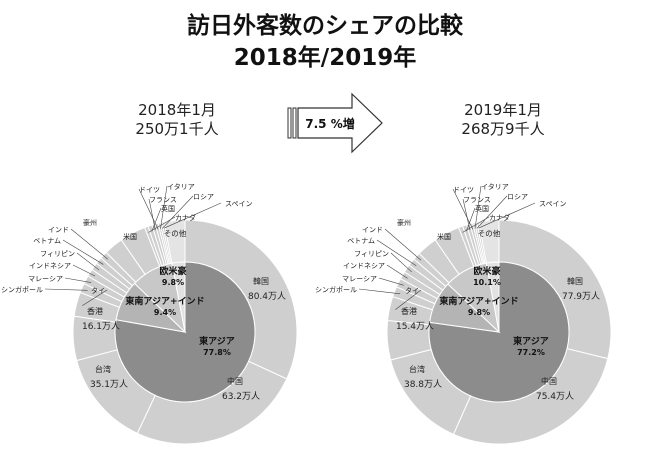  I want to click on outer-slice-value: 35.1万人, so click(109, 384).